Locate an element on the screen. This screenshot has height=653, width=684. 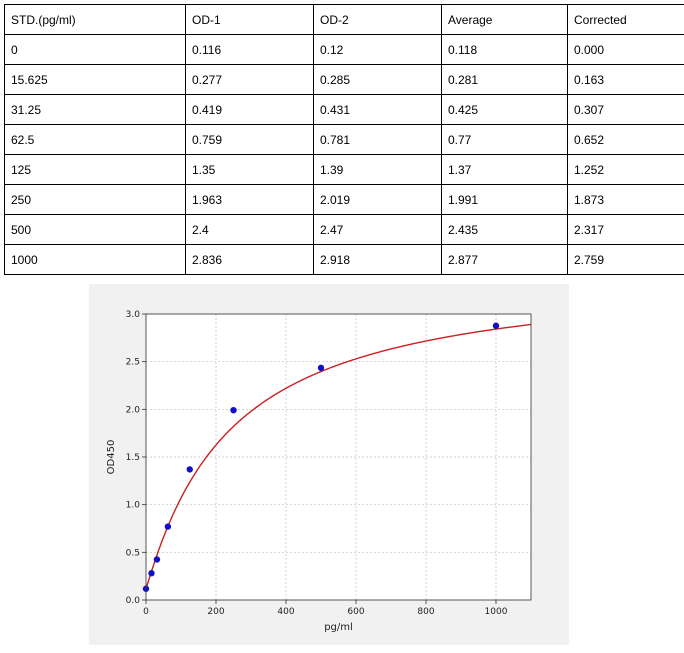
x-axis-ticks: 0 200 400 600 800 1000 is located at coordinates (325, 608).